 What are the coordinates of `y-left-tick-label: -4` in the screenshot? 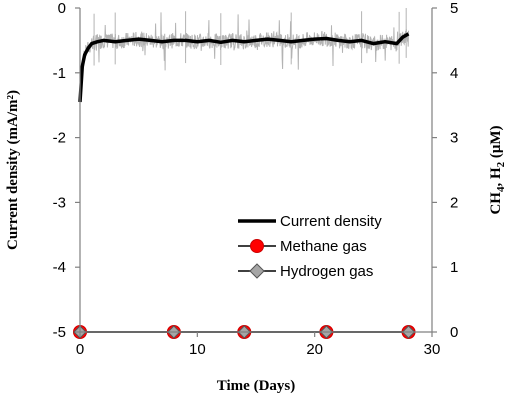 It's located at (59, 267).